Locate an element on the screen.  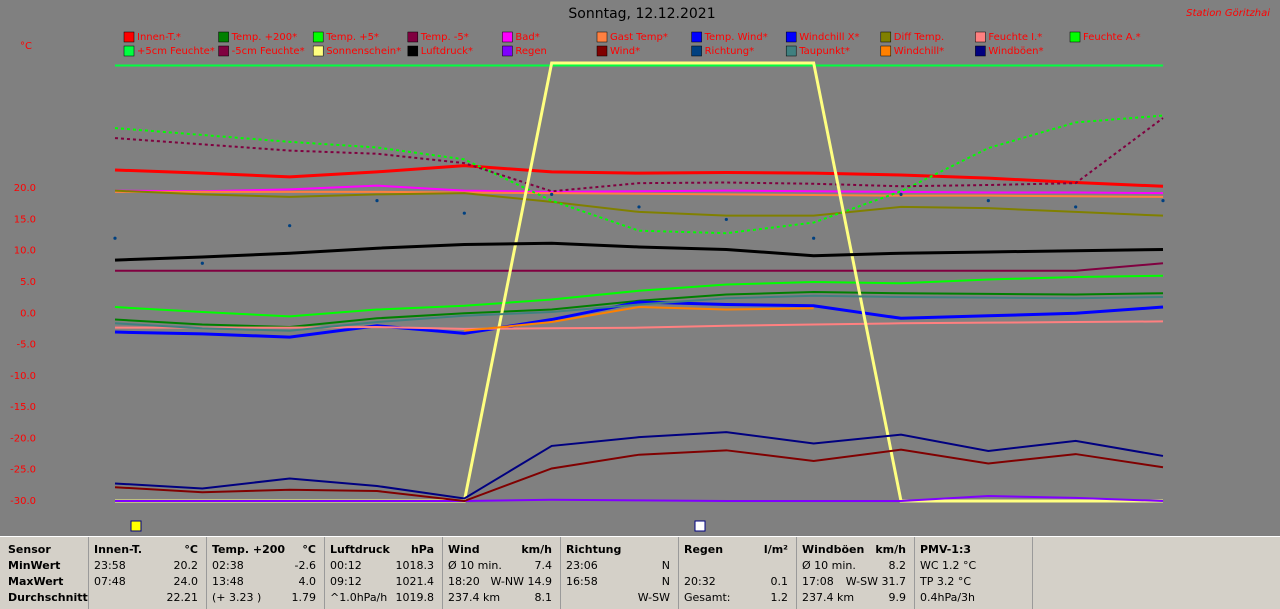
table-header: Innen-T. is located at coordinates (118, 549).